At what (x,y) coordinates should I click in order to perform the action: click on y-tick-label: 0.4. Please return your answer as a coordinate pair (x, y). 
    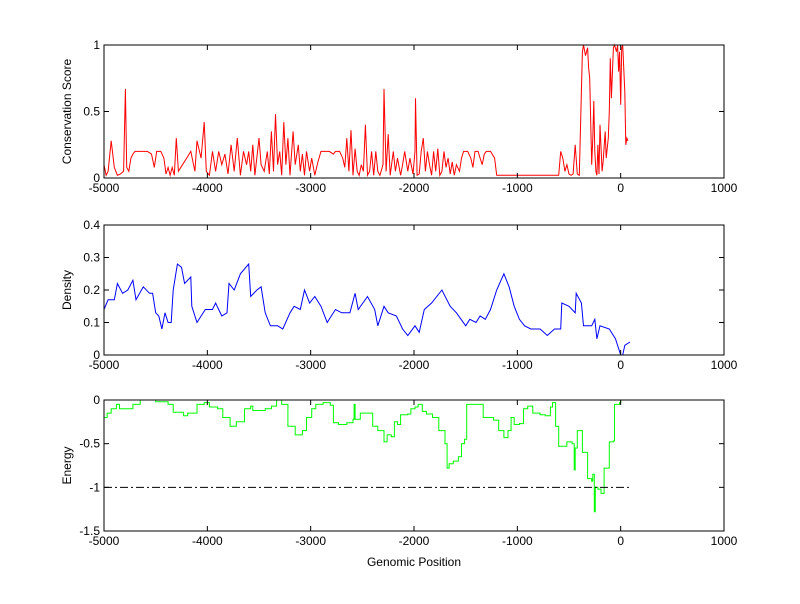
    Looking at the image, I should click on (91, 225).